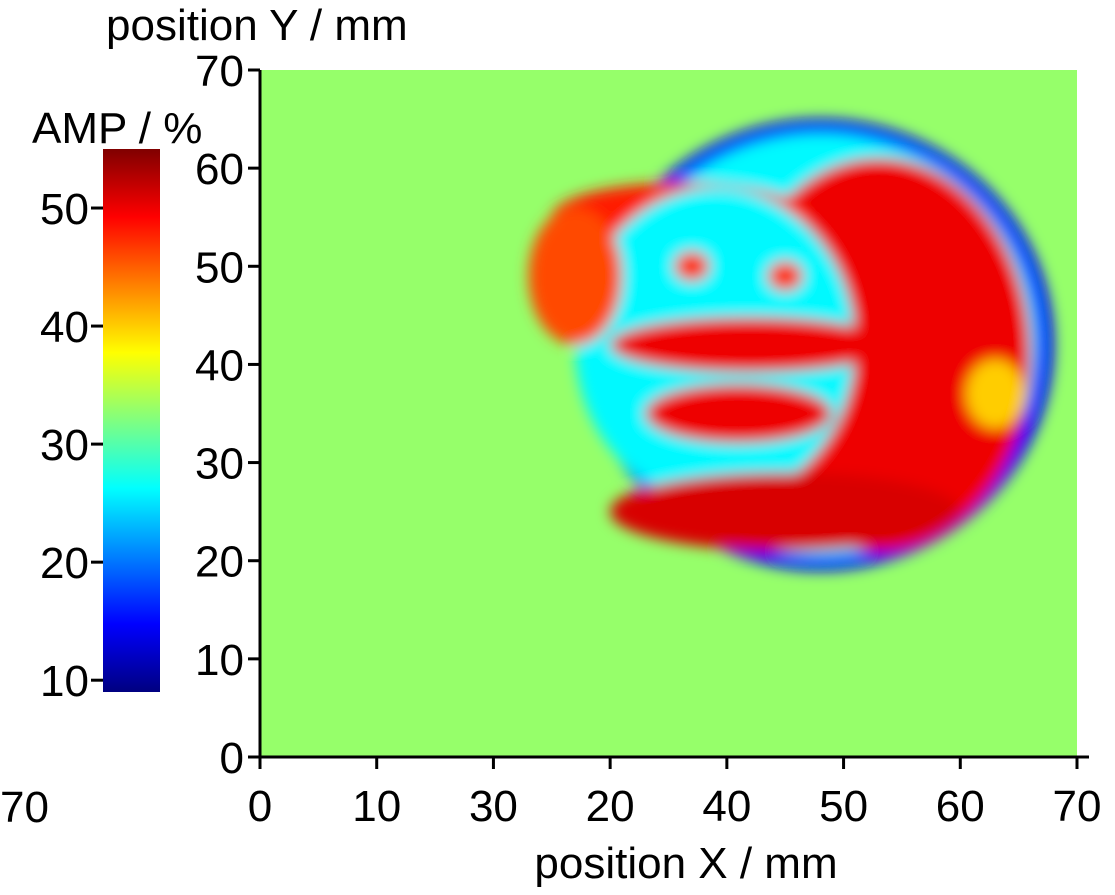 This screenshot has width=1115, height=895. I want to click on colorbar-tick-label: 20, so click(64, 563).